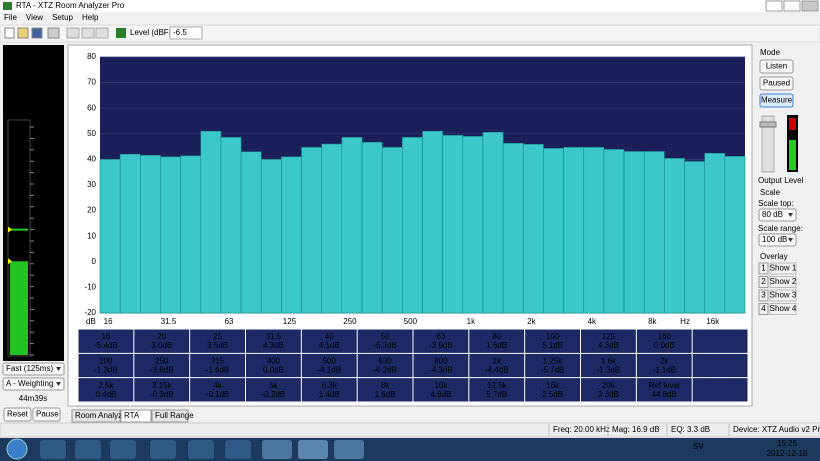 Image resolution: width=820 pixels, height=461 pixels. Describe the element at coordinates (608, 394) in the screenshot. I see `band-level: 3.3dB` at that location.